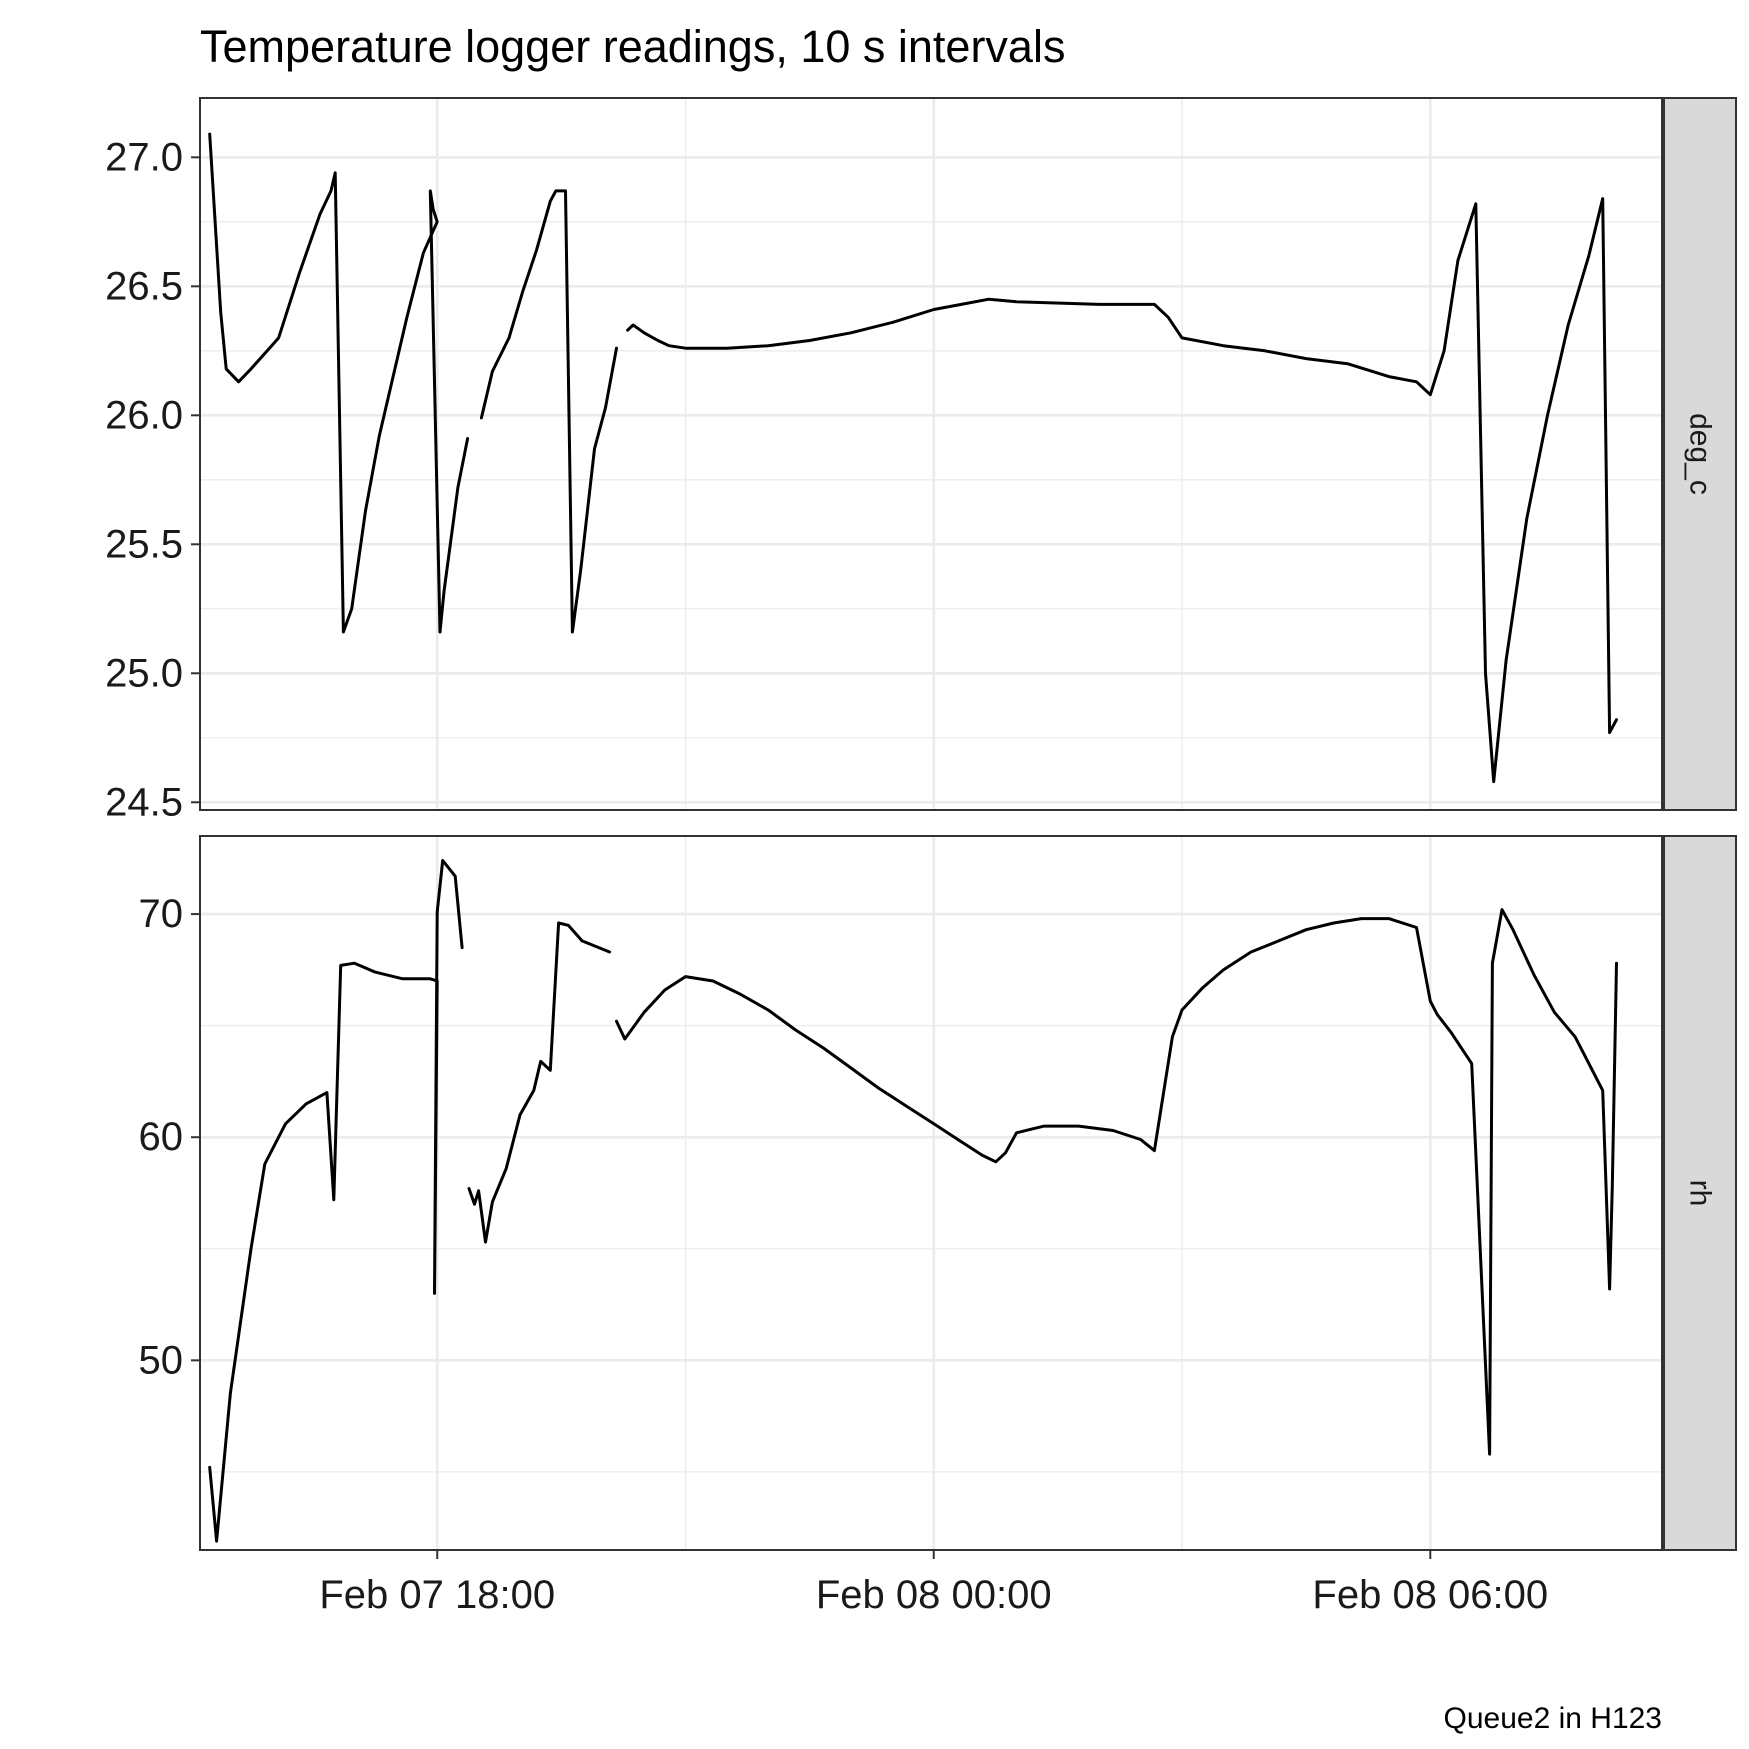  Describe the element at coordinates (934, 1595) in the screenshot. I see `x-tick-label: Feb 08 00:00` at that location.